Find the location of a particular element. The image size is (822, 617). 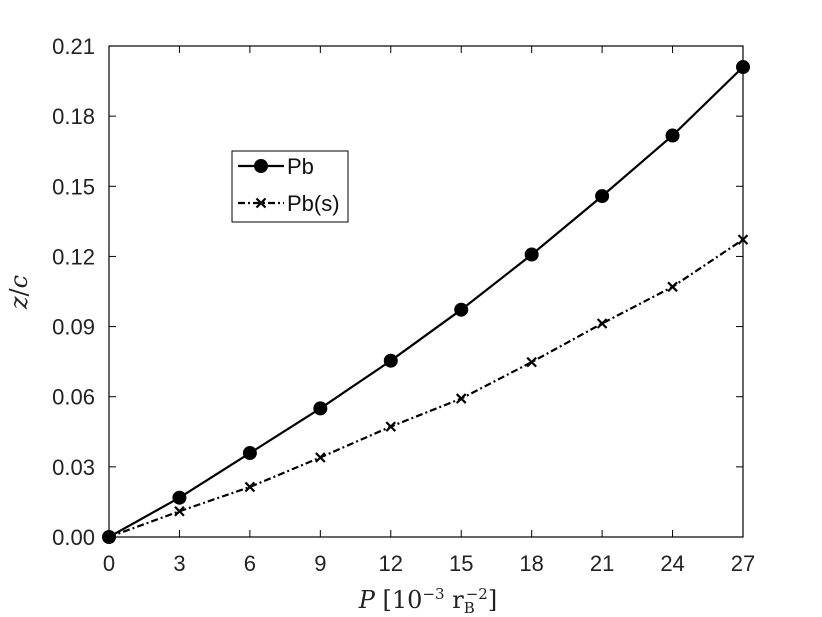

y-axis-label: z/c is located at coordinates (19, 292).